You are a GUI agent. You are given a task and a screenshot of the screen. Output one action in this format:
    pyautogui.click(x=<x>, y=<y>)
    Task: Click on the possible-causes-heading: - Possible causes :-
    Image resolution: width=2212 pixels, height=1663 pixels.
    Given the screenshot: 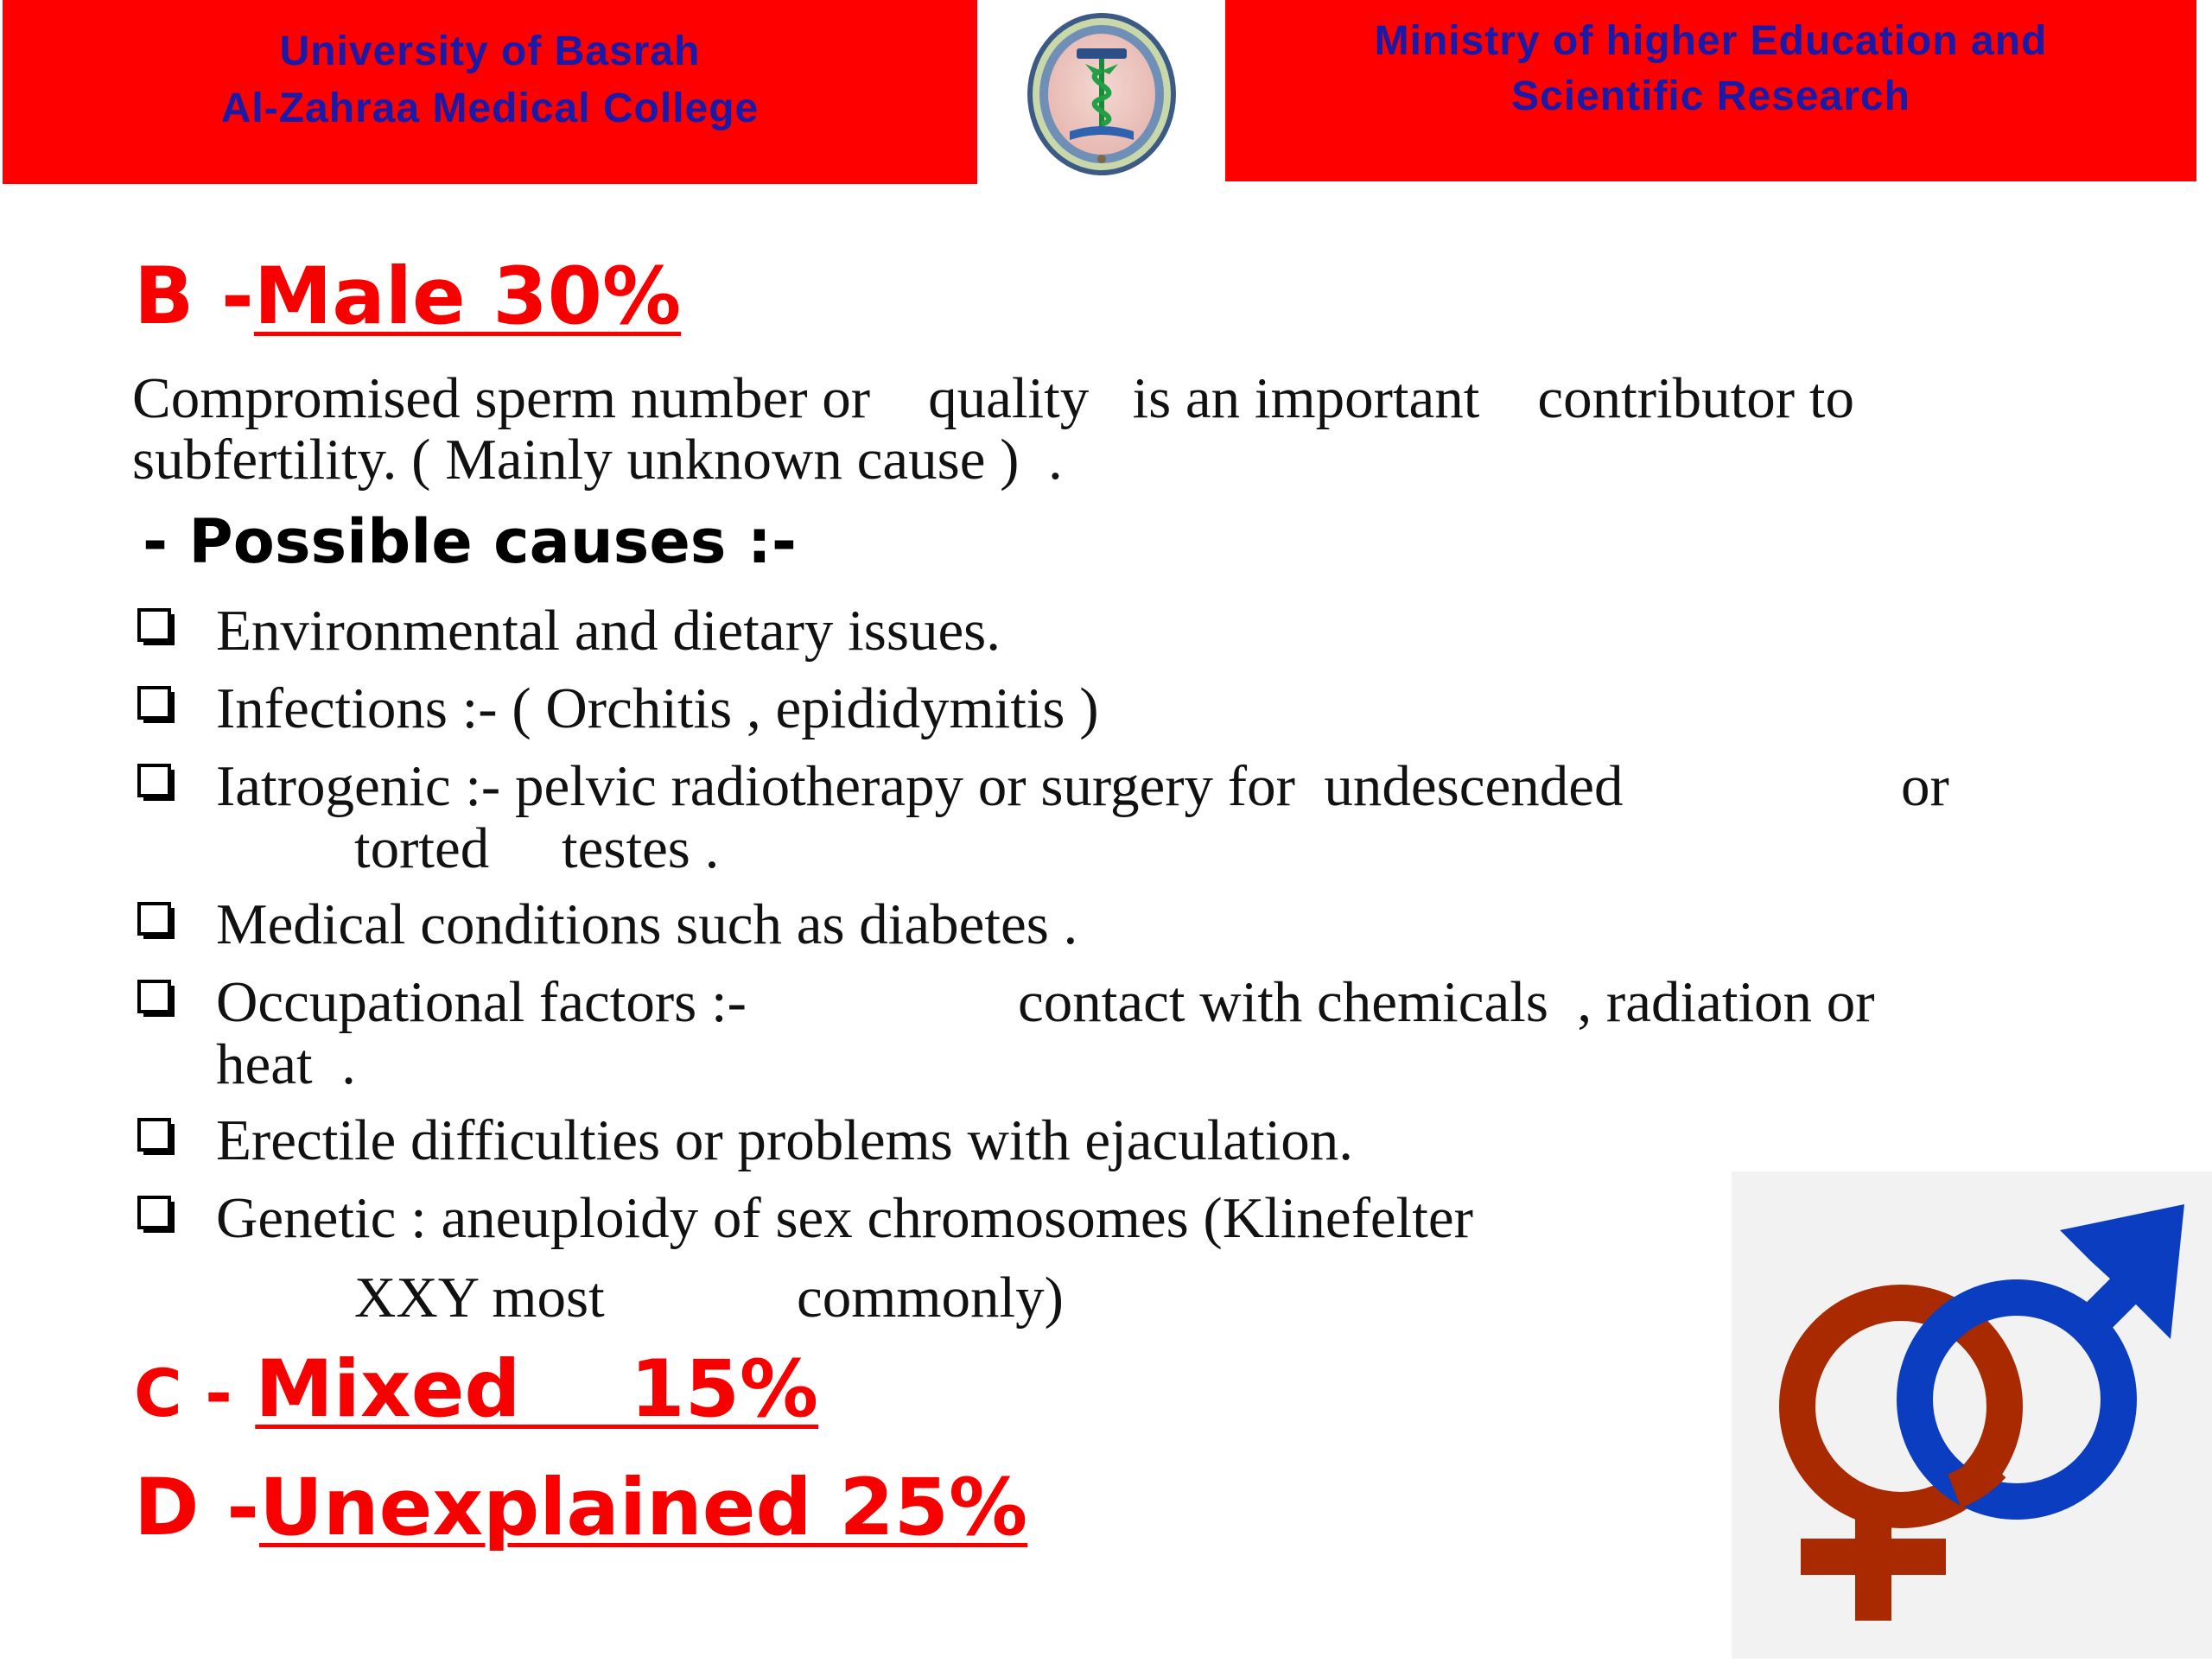 What is the action you would take?
    pyautogui.click(x=470, y=542)
    